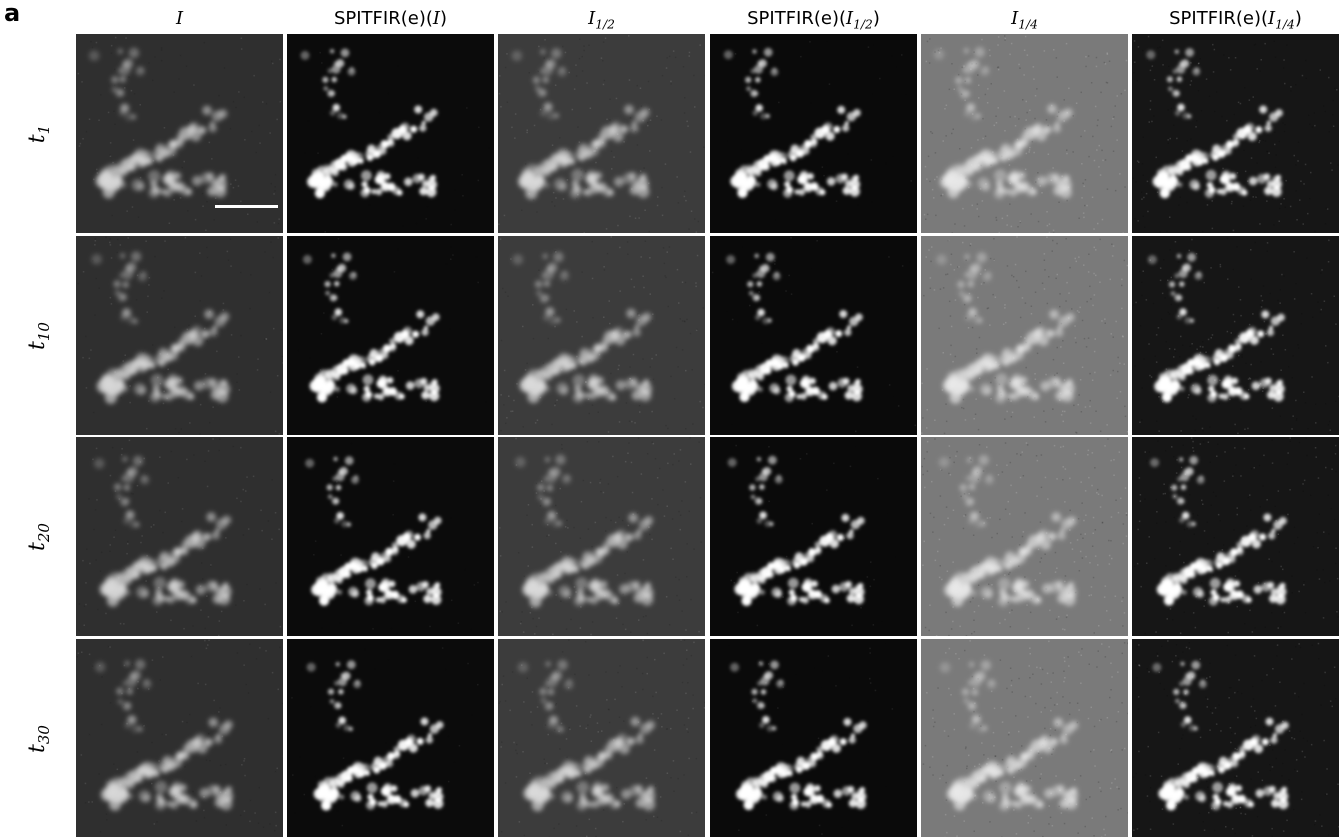  I want to click on column-header-2: SPITFIR(e)(I), so click(390, 18).